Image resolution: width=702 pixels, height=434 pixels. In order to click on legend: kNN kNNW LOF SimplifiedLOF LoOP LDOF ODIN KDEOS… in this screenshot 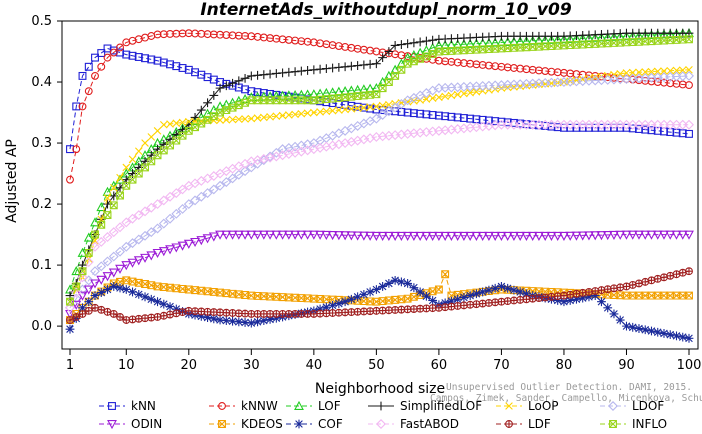, I will do `click(383, 415)`.